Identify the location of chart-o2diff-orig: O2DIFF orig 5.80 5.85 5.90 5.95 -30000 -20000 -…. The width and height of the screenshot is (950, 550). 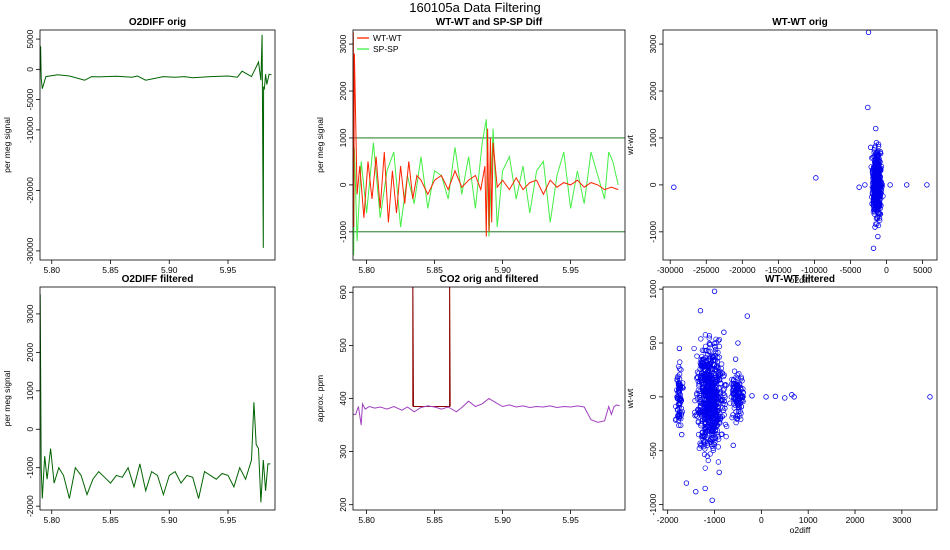
(139, 146).